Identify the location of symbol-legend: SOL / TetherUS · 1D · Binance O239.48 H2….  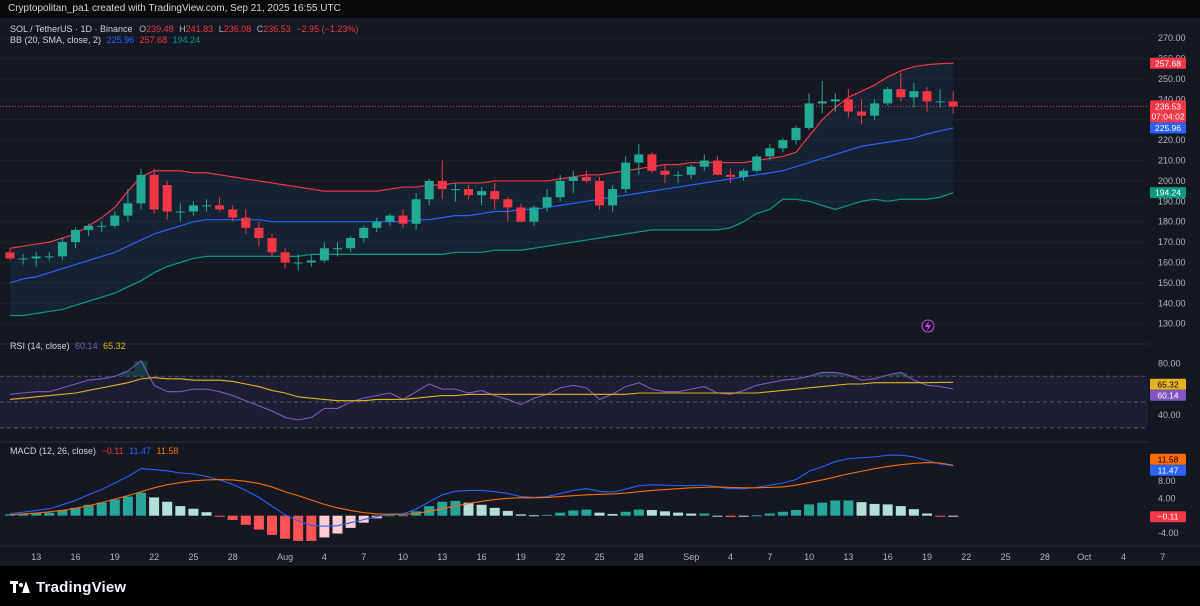
(184, 29).